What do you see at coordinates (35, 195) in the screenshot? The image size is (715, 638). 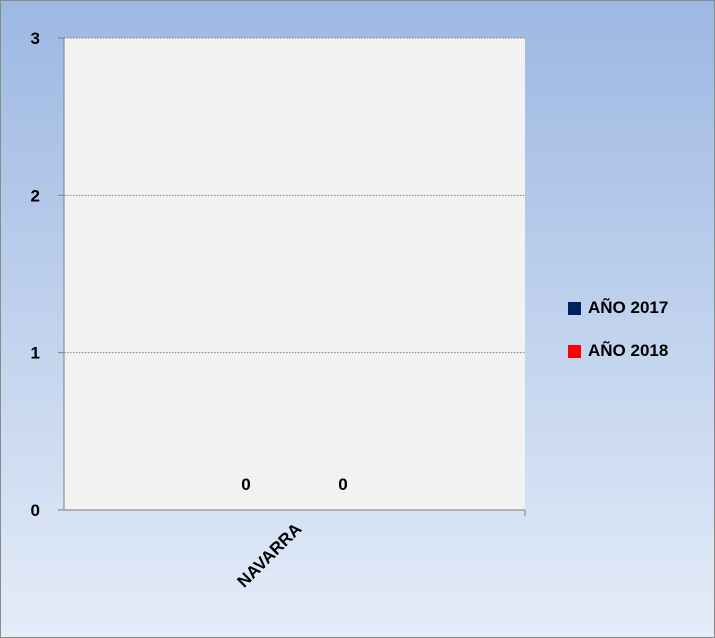 I see `y-tick-label-2: 2` at bounding box center [35, 195].